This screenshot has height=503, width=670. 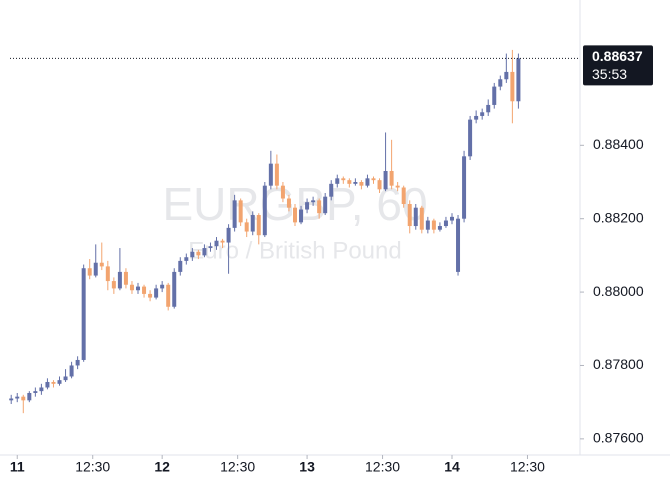 What do you see at coordinates (452, 467) in the screenshot?
I see `x-tick-label: 14` at bounding box center [452, 467].